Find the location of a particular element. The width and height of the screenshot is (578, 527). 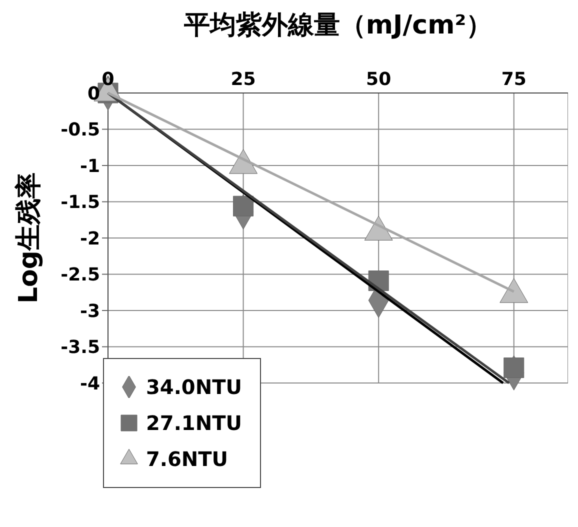

legend-label: 34.0NTU is located at coordinates (194, 387).